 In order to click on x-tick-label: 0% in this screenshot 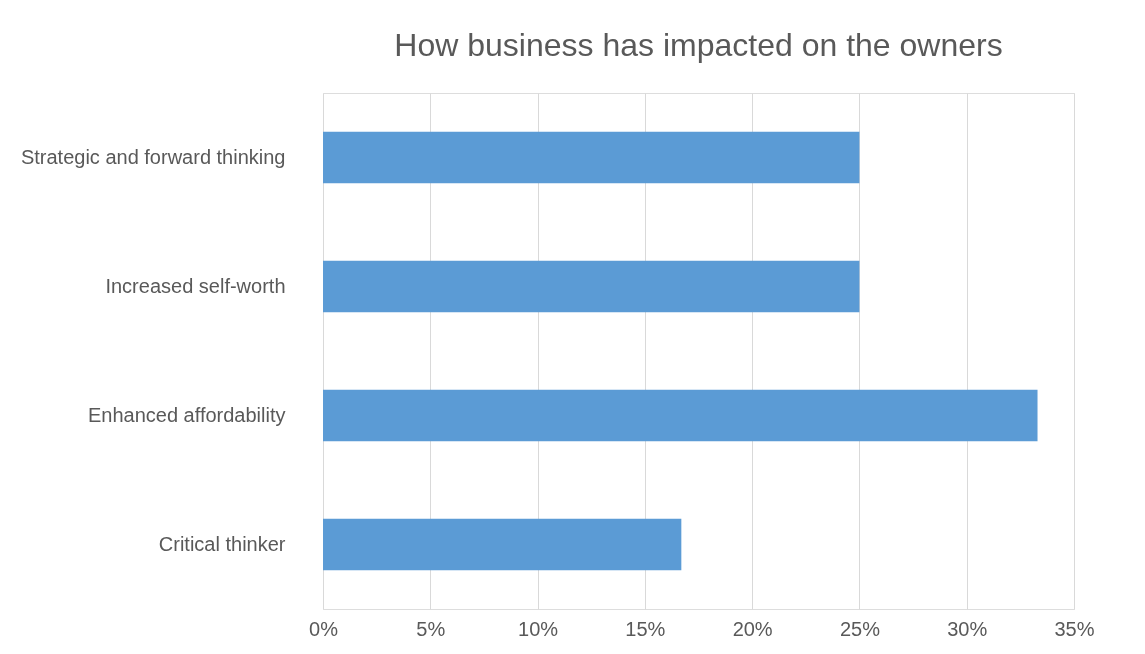, I will do `click(324, 628)`.